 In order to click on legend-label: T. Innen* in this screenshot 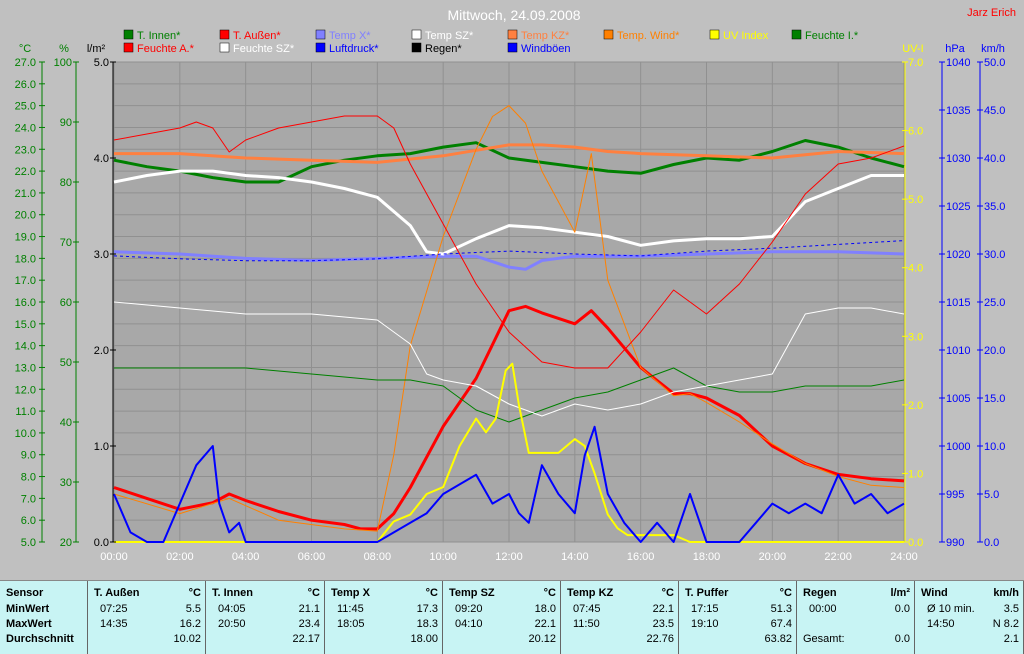, I will do `click(159, 36)`.